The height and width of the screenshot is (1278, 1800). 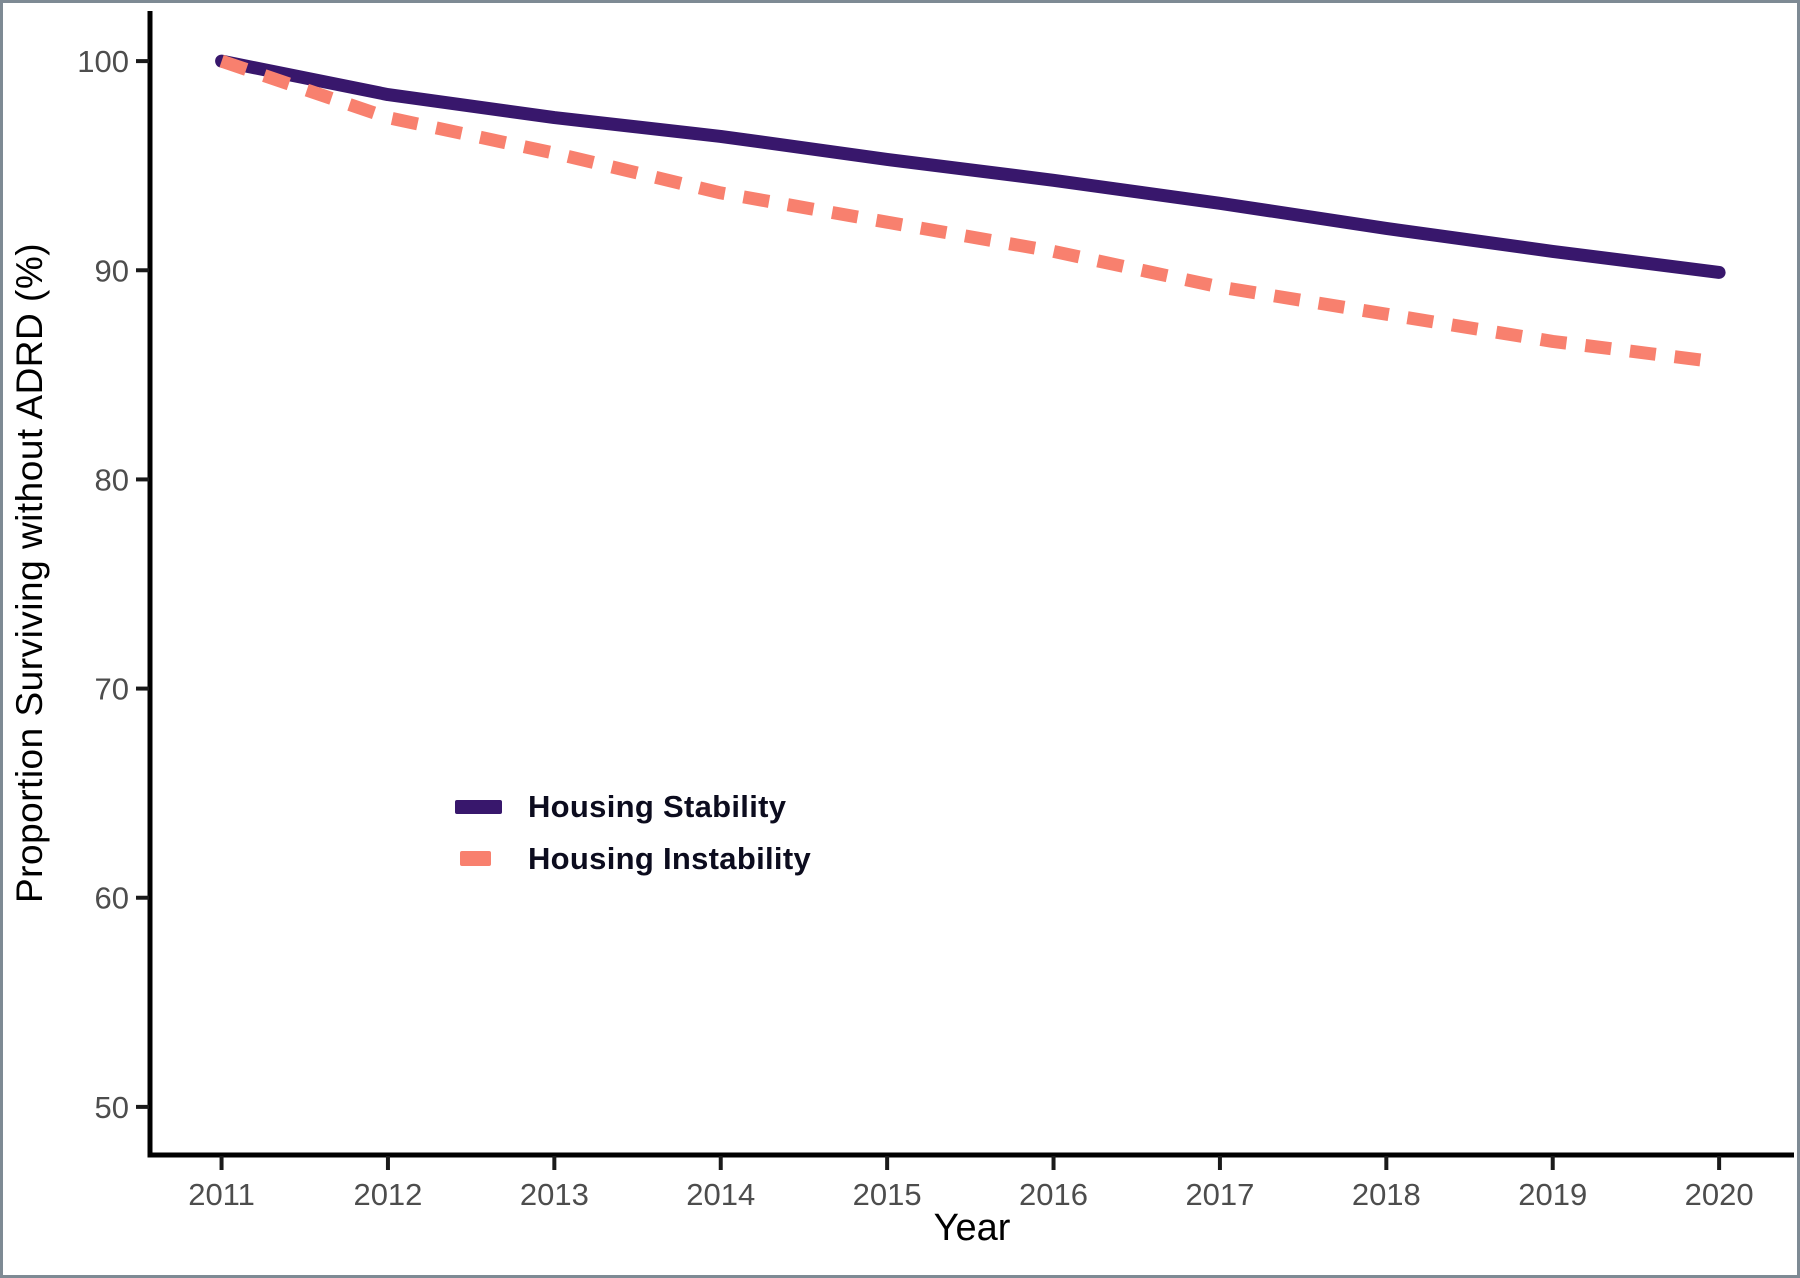 I want to click on x-tick-label: 2014, so click(x=720, y=1194).